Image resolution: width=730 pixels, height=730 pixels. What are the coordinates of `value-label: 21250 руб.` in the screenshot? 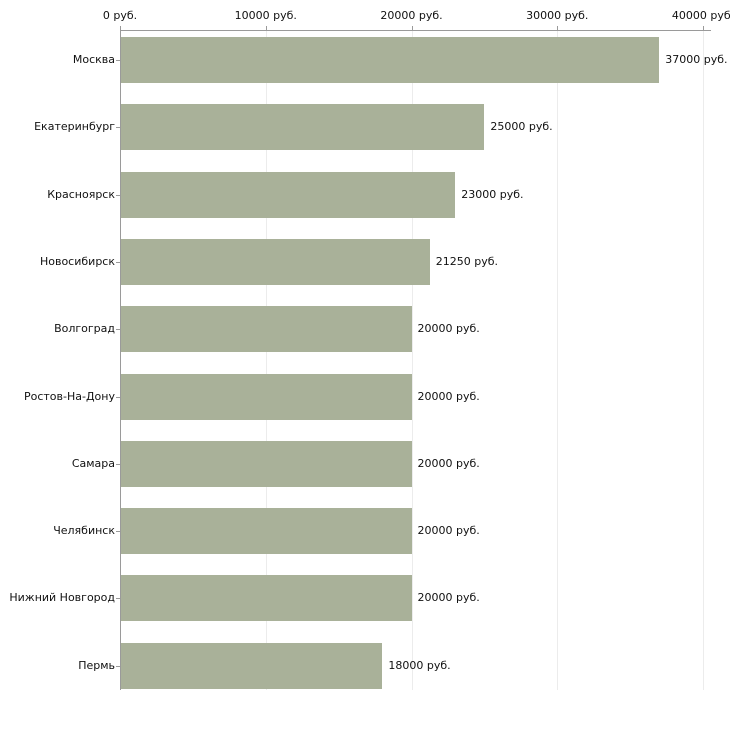 It's located at (466, 261).